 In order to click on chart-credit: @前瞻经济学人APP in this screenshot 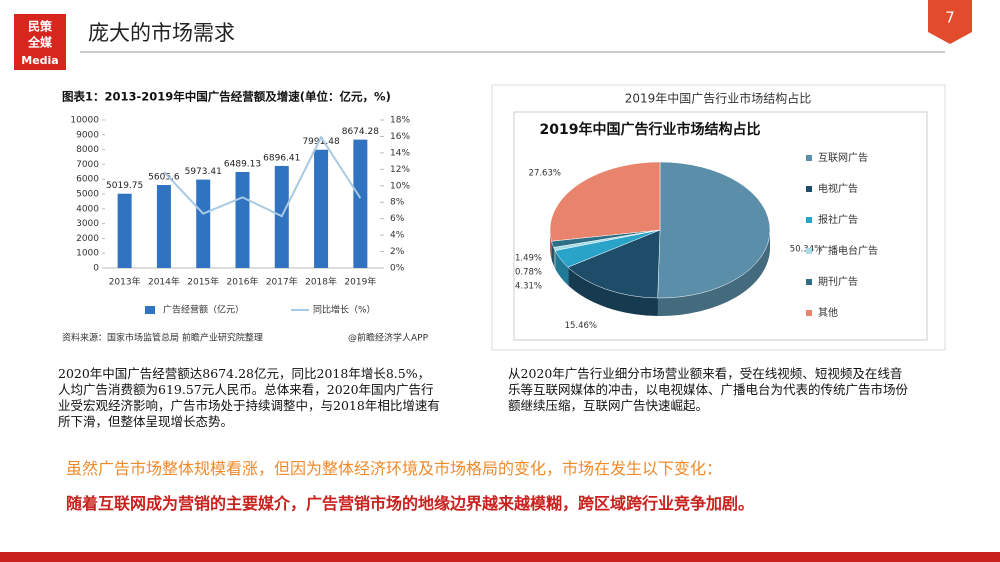, I will do `click(388, 338)`.